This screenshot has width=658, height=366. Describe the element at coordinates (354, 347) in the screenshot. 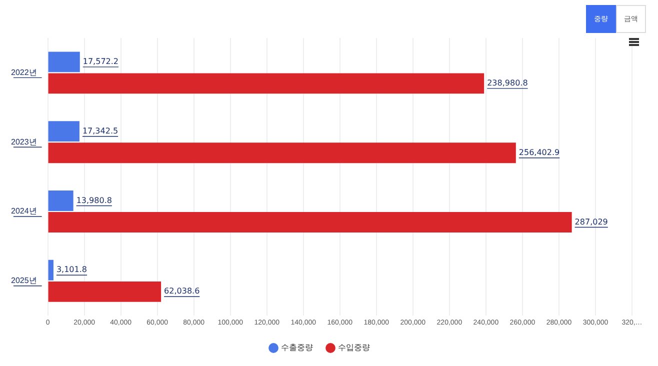

I see `legend-label: 수입중량` at that location.